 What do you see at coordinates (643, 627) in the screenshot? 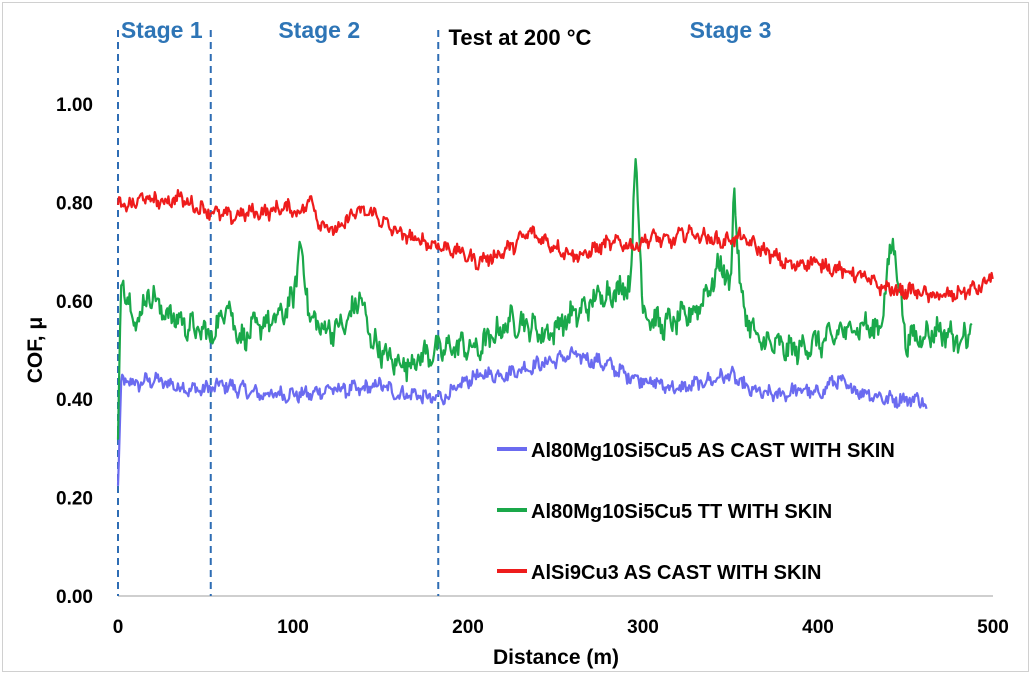
I see `x-tick-label: 300` at bounding box center [643, 627].